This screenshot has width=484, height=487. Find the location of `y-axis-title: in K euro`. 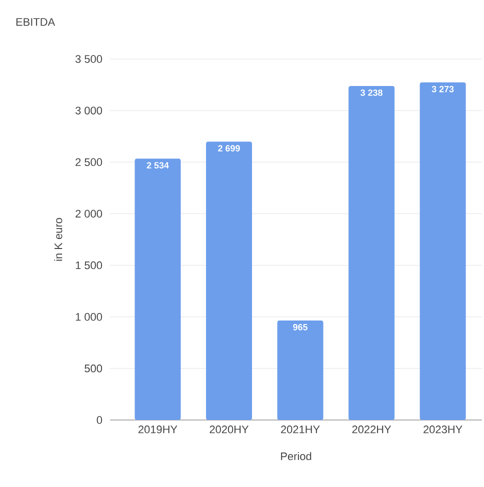

y-axis-title: in K euro is located at coordinates (58, 239).